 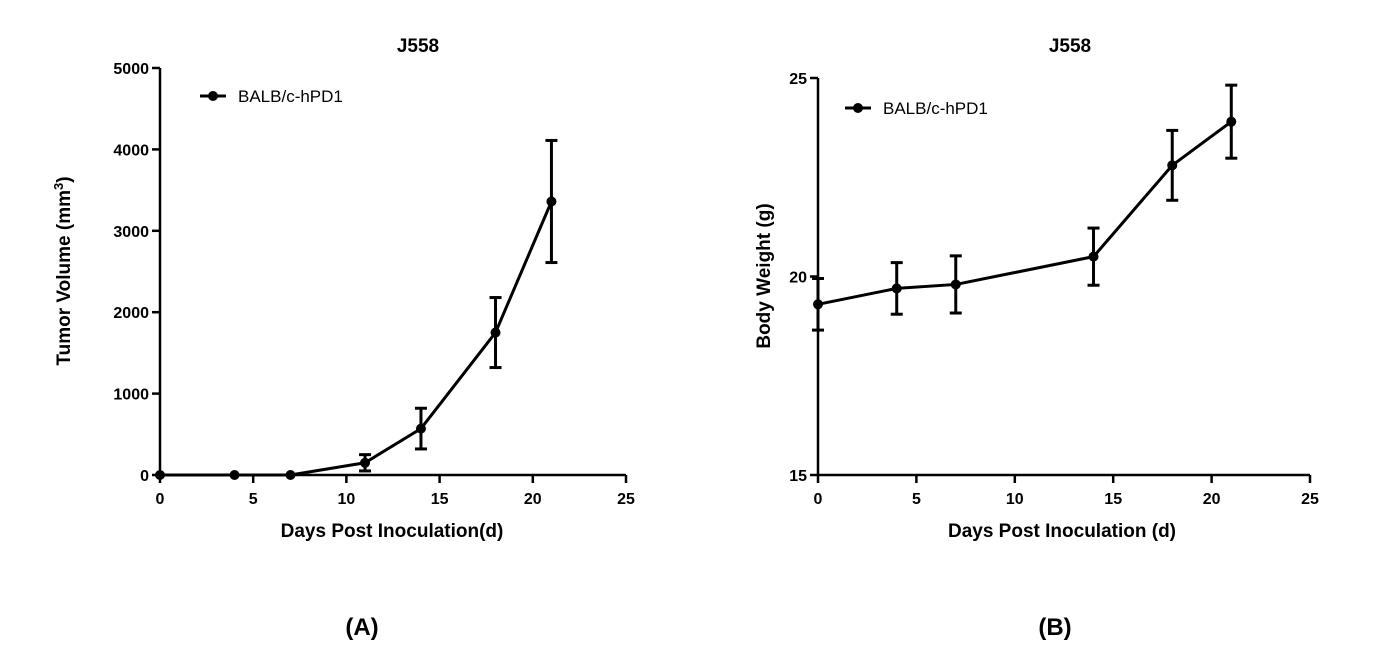 What do you see at coordinates (64, 278) in the screenshot?
I see `chart-a-ylabel-text: Tumor Volume (mm` at bounding box center [64, 278].